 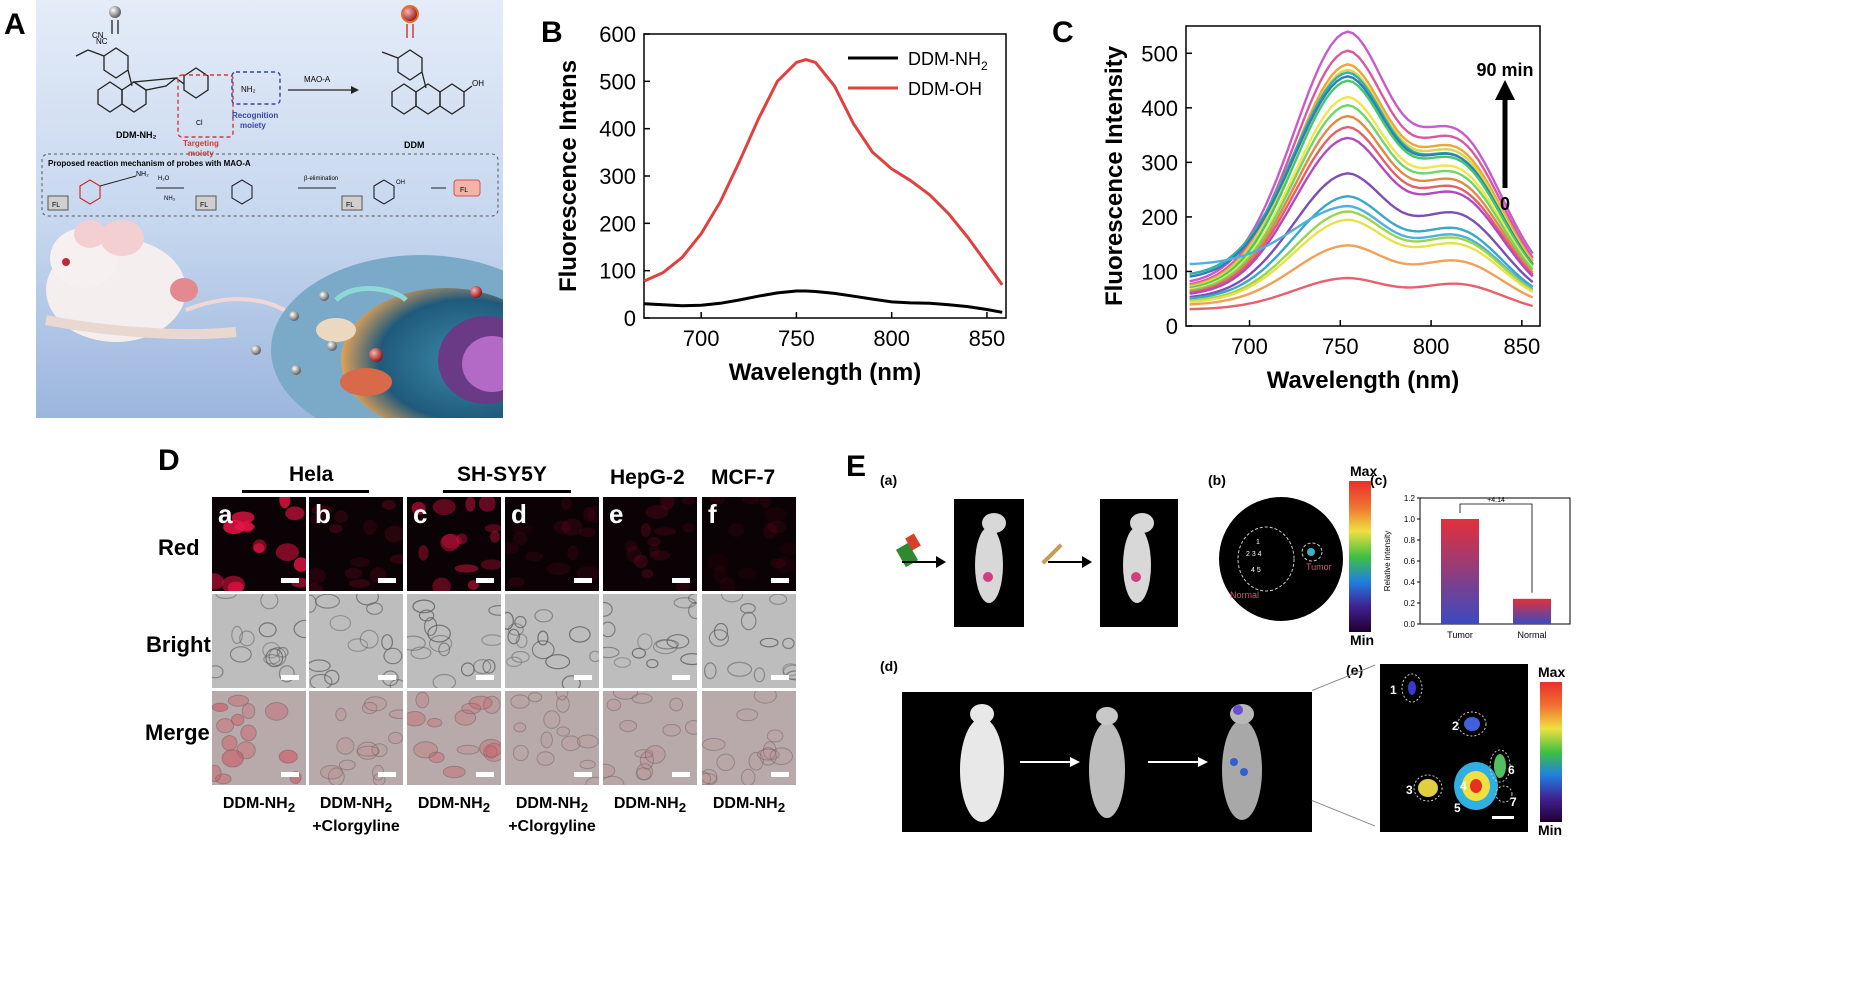 What do you see at coordinates (647, 477) in the screenshot?
I see `col-header-hepg2: HepG-2` at bounding box center [647, 477].